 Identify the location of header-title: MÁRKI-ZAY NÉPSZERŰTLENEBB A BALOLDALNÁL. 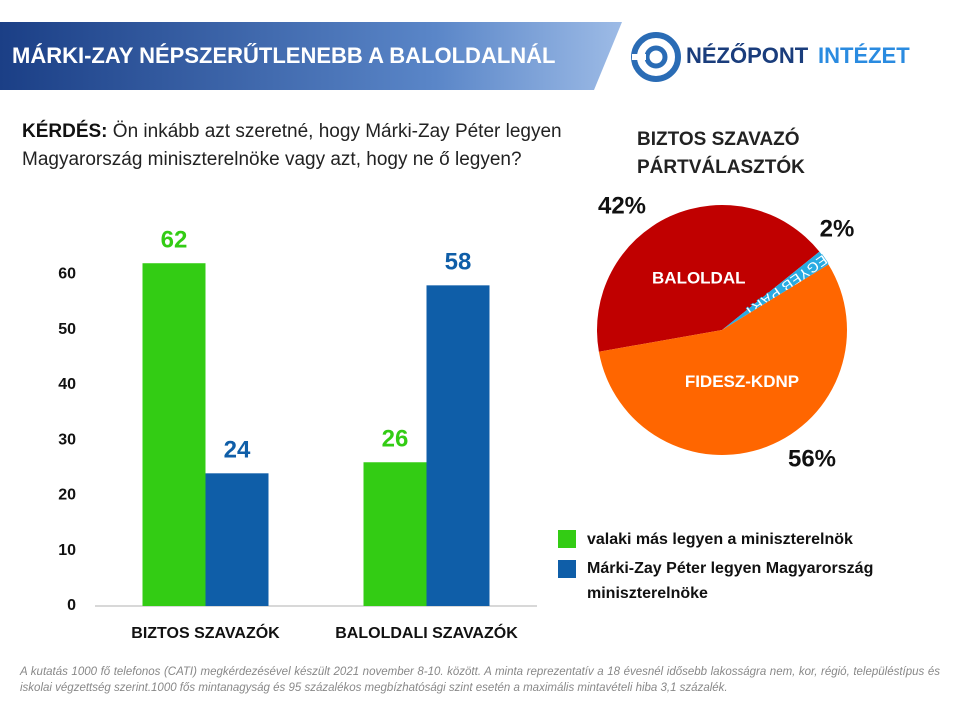
(283, 55).